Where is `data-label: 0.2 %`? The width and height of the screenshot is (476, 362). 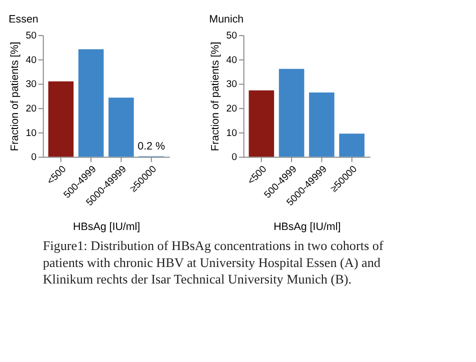
data-label: 0.2 % is located at coordinates (152, 146).